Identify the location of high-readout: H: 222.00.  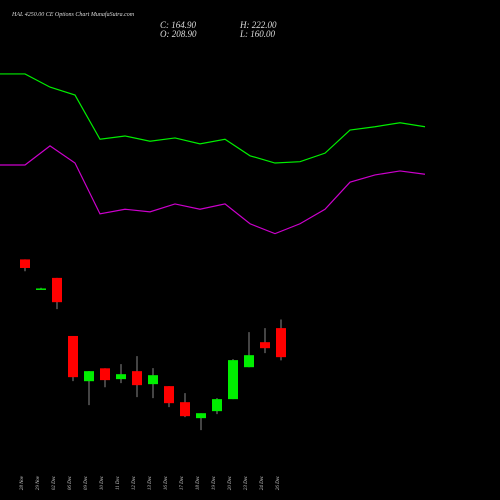
(258, 25).